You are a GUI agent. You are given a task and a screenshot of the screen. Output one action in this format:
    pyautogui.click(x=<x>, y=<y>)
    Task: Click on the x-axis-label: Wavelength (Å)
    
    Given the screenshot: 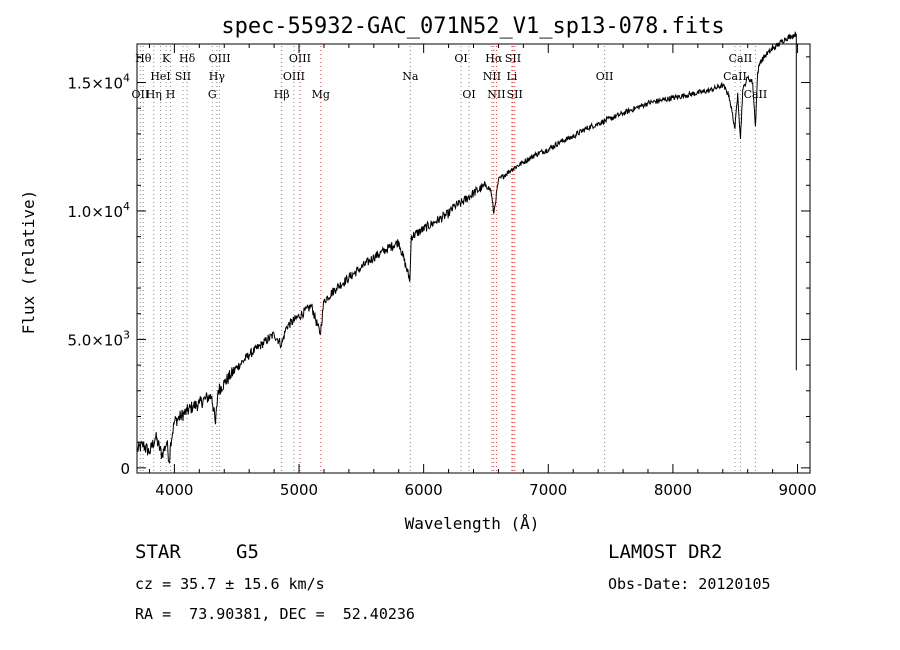 What is the action you would take?
    pyautogui.click(x=472, y=523)
    